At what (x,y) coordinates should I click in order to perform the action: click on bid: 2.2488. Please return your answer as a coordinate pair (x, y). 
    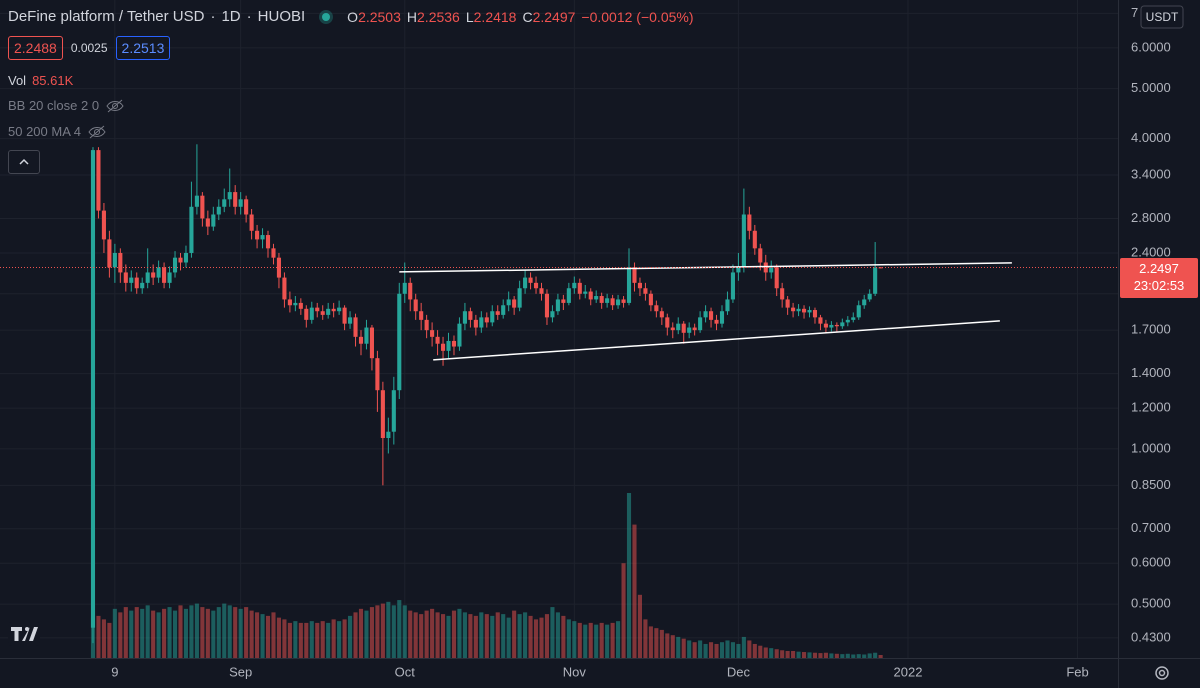
    Looking at the image, I should click on (35, 48).